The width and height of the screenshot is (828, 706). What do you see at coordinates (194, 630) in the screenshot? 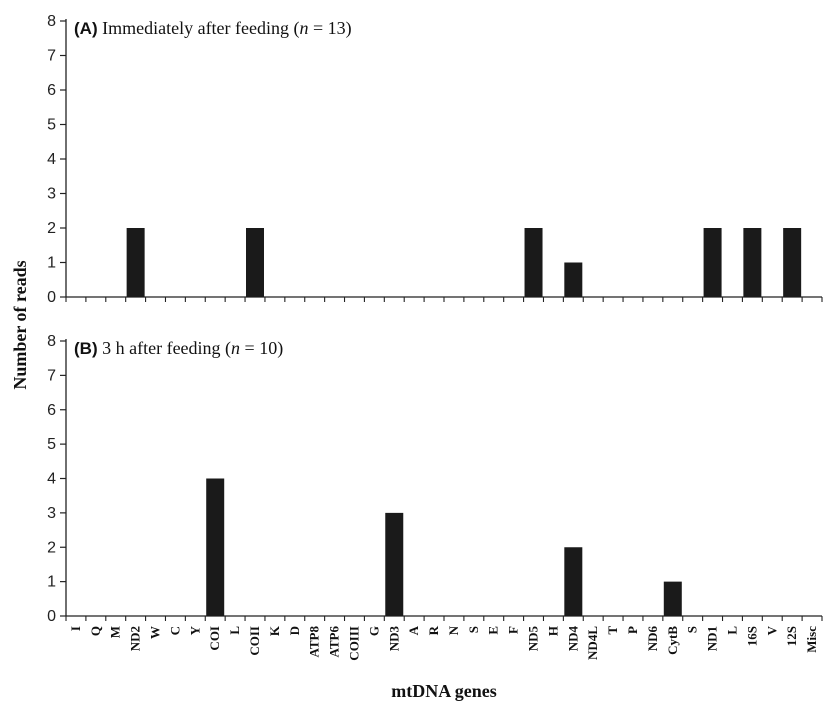
I see `x-tick-label: Y` at bounding box center [194, 630].